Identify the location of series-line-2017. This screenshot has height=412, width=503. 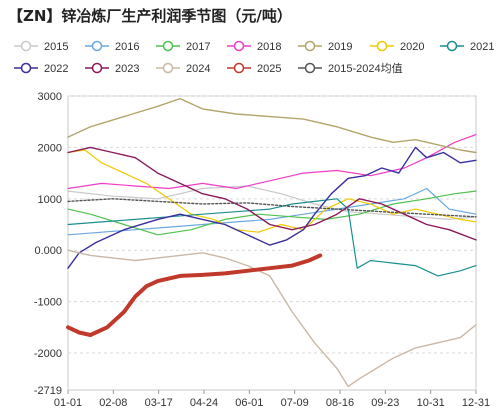
(272, 213).